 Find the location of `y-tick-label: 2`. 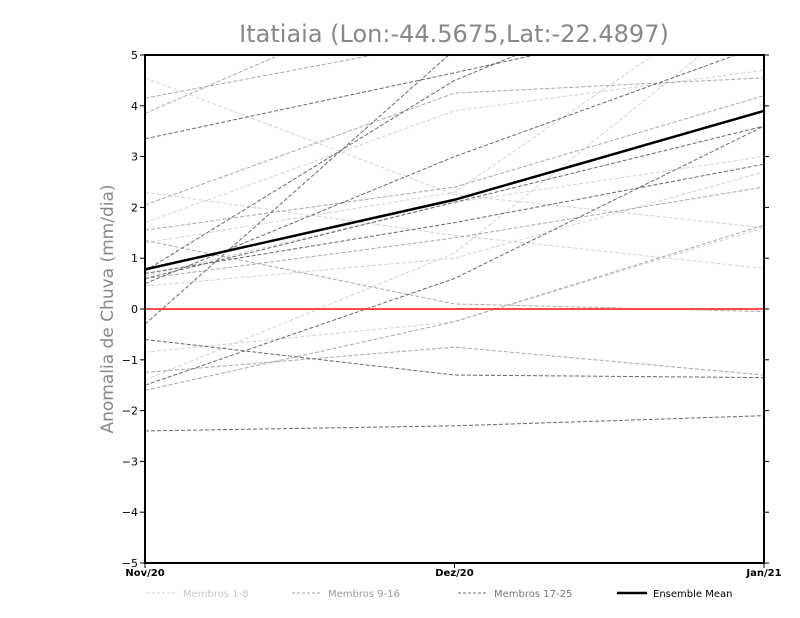

y-tick-label: 2 is located at coordinates (134, 207).